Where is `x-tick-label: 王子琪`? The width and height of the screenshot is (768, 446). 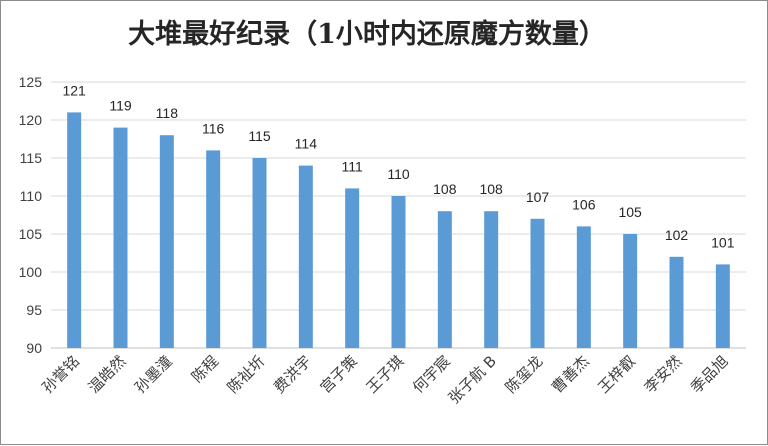
x-tick-label: 王子琪 is located at coordinates (385, 374).